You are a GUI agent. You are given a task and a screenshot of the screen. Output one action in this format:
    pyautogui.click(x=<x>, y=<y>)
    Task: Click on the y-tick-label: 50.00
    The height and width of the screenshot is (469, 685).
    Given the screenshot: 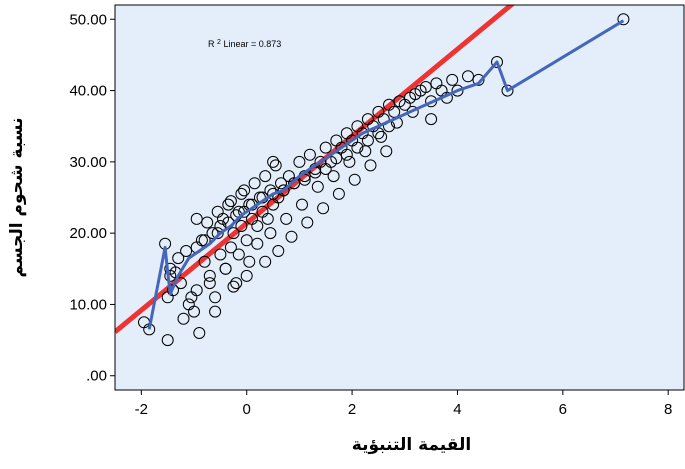 What is the action you would take?
    pyautogui.click(x=88, y=19)
    